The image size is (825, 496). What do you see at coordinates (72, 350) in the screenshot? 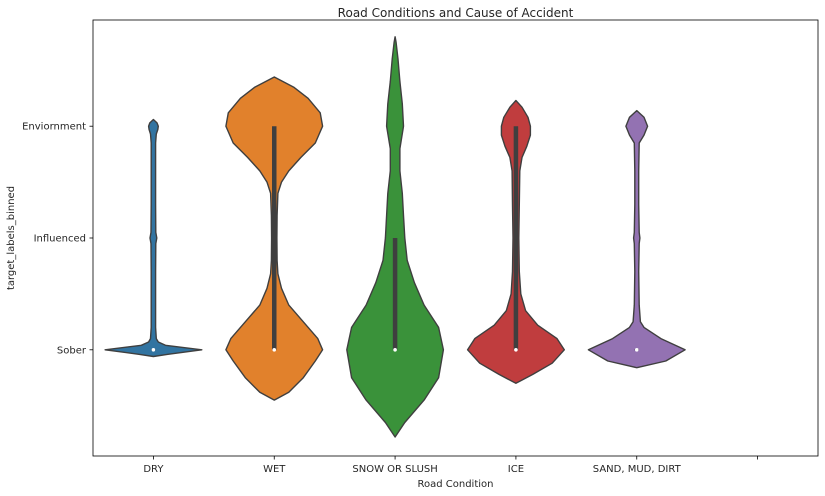
I see `y-tick-label: Sober` at bounding box center [72, 350].